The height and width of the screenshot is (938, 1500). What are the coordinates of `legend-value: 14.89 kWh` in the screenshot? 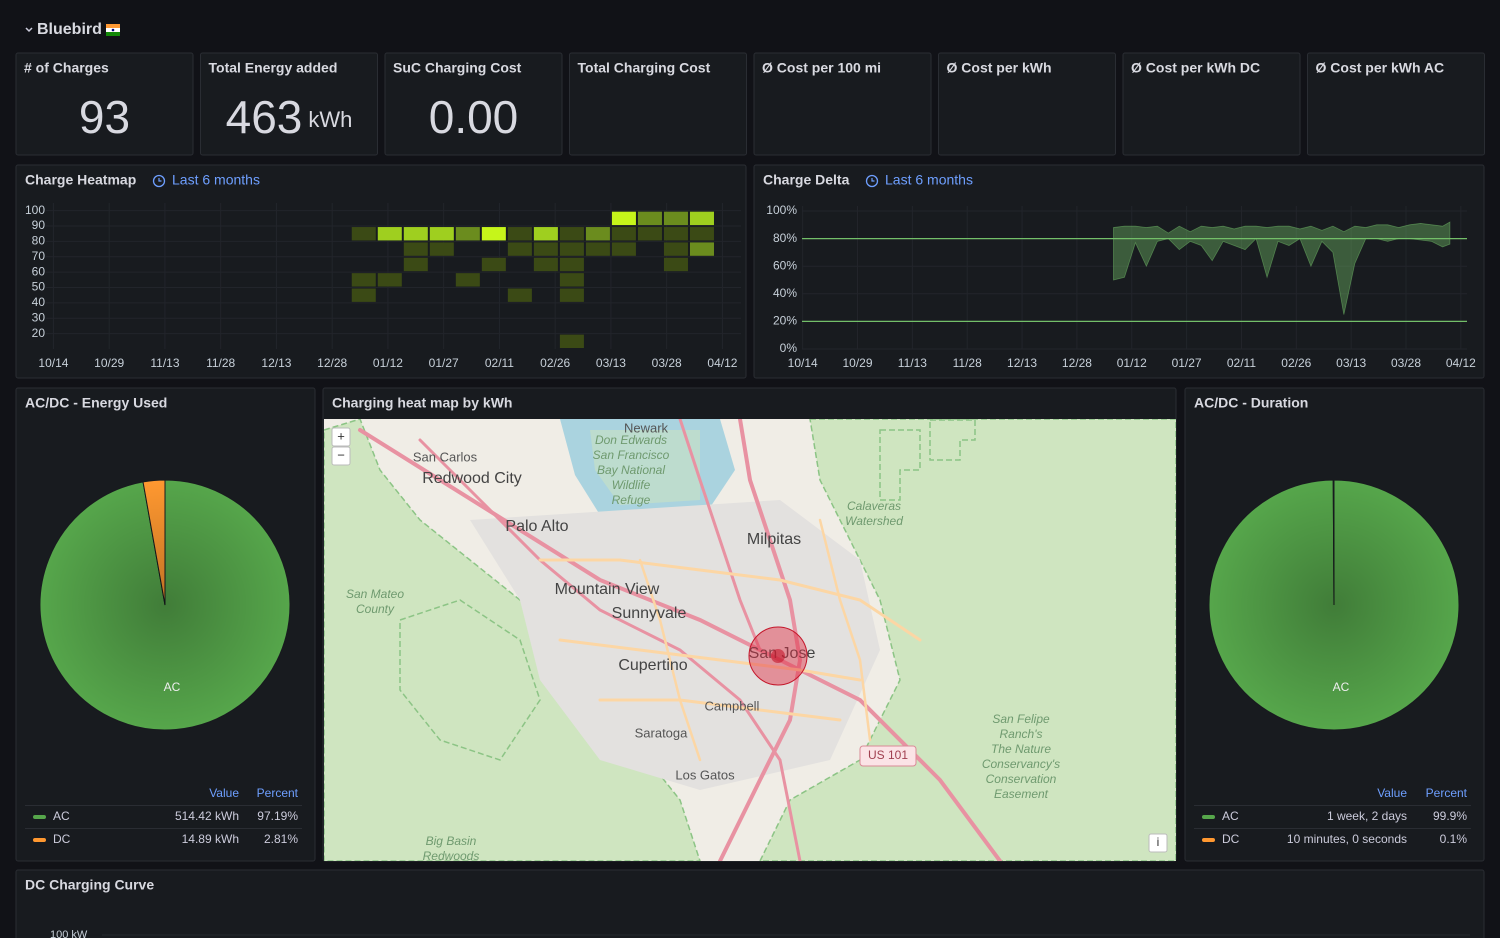 It's located at (210, 839).